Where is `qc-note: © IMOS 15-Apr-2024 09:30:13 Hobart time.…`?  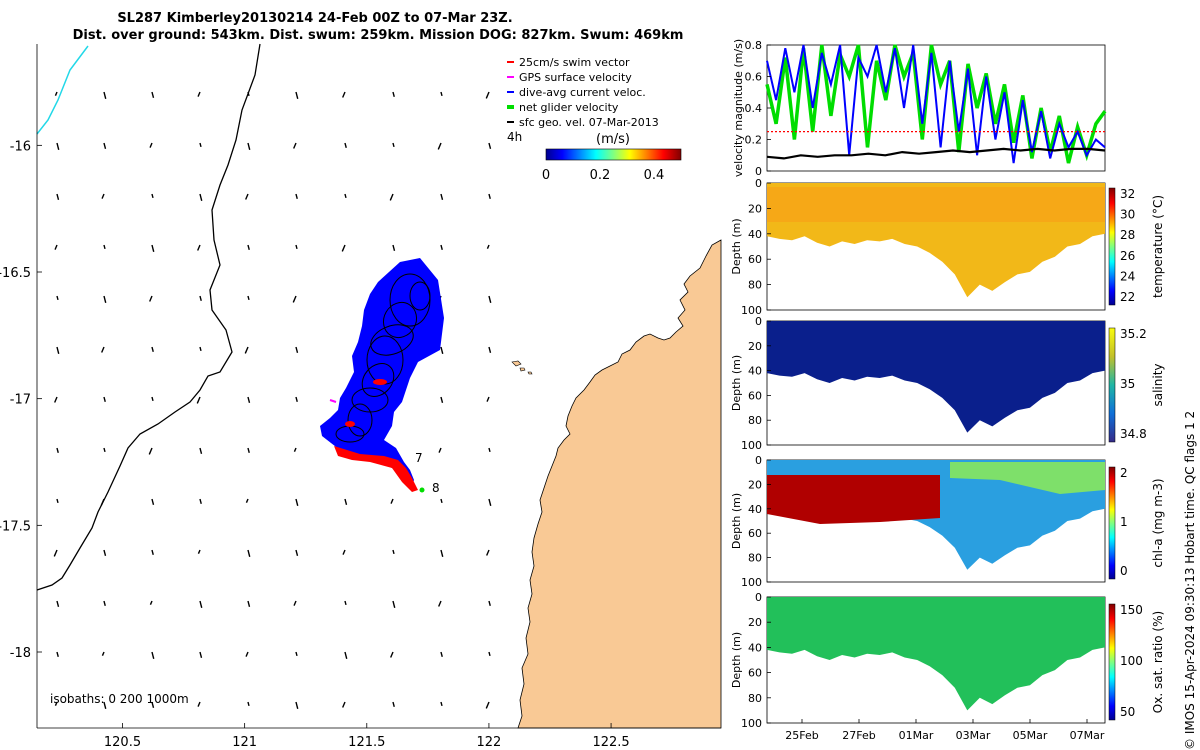 qc-note: © IMOS 15-Apr-2024 09:30:13 Hobart time.… is located at coordinates (1190, 580).